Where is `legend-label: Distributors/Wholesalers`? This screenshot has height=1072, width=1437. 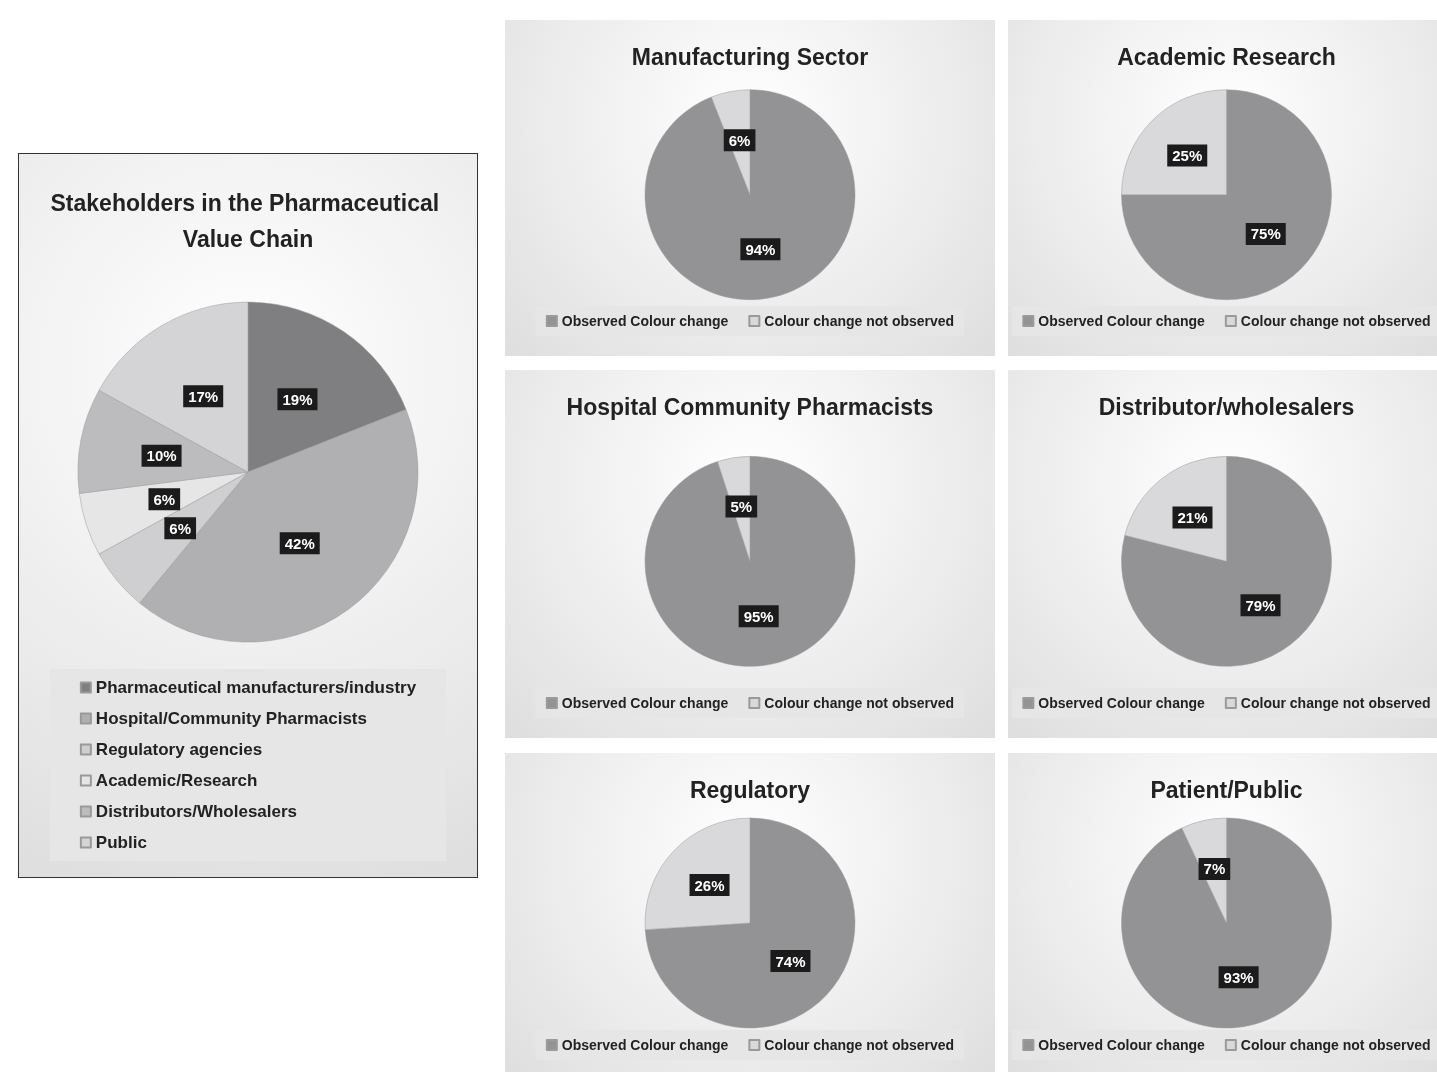 legend-label: Distributors/Wholesalers is located at coordinates (196, 811).